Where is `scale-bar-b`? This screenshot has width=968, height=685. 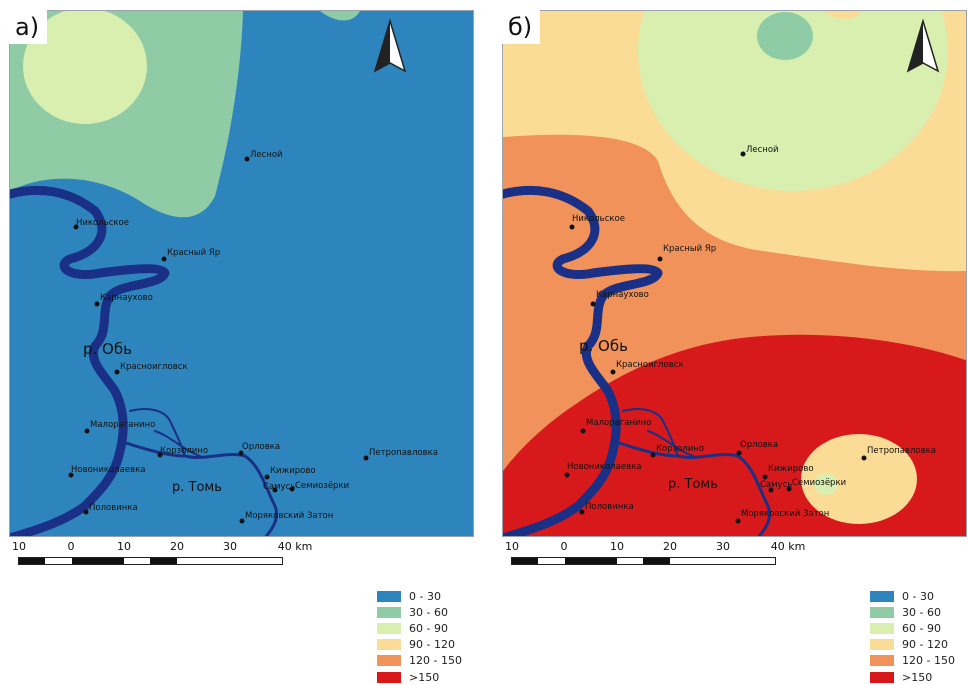
scale-bar-b is located at coordinates (643, 561).